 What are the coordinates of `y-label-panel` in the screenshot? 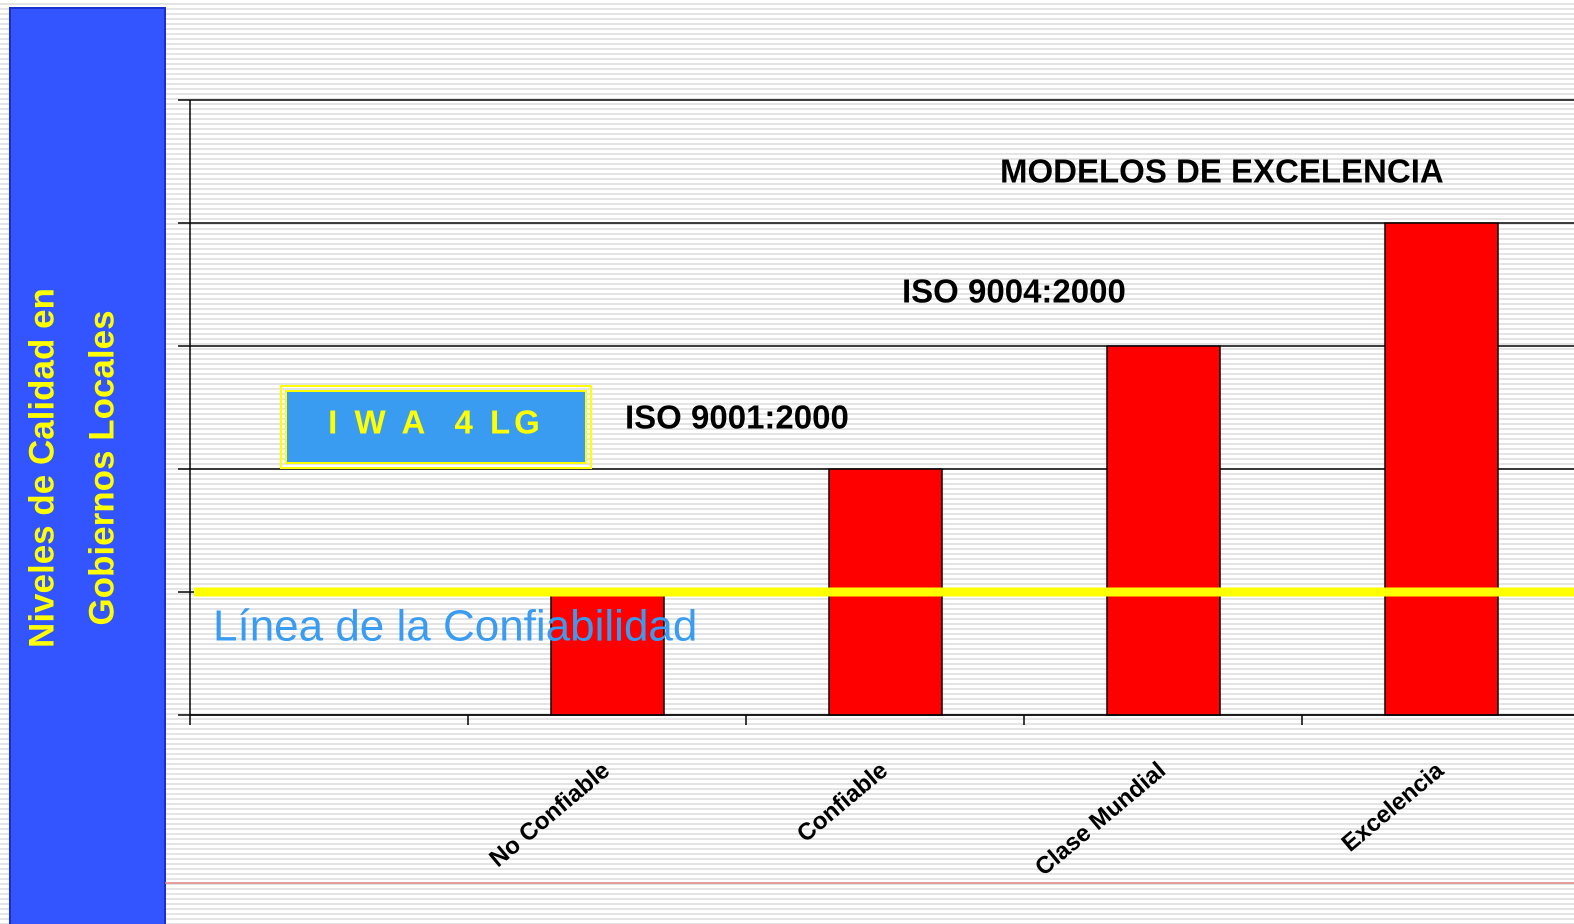 It's located at (87, 465).